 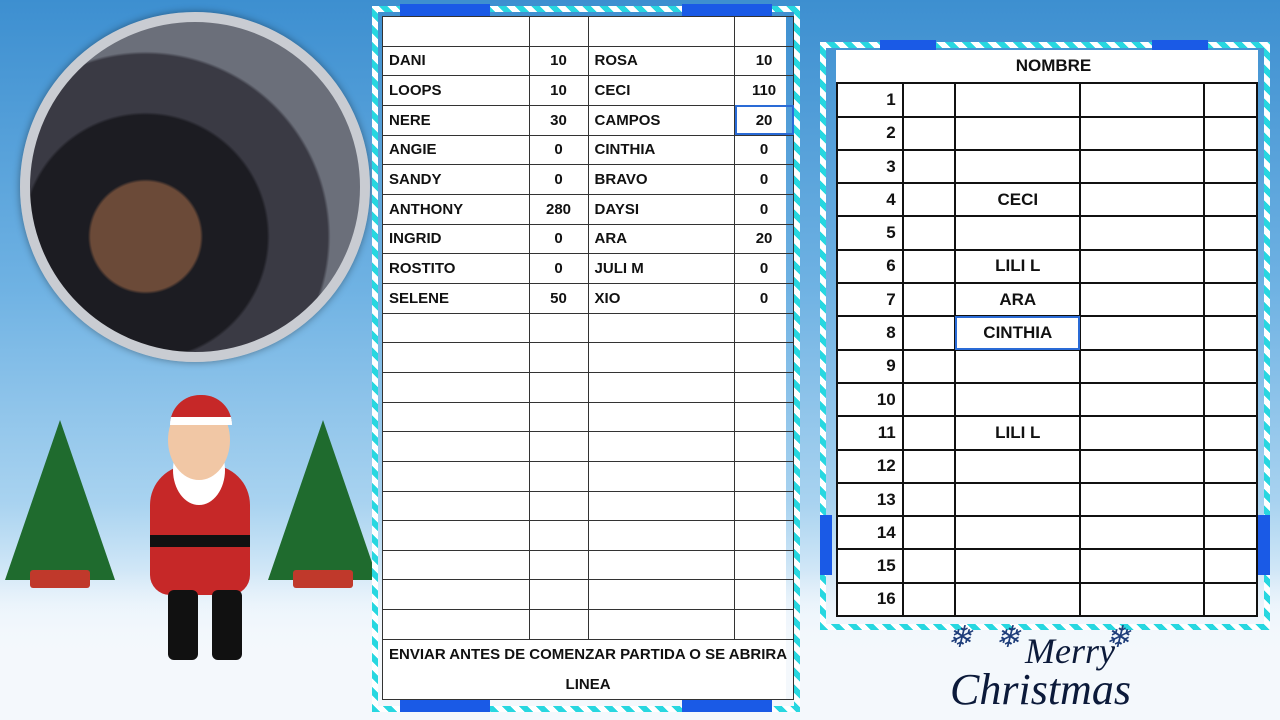 I want to click on player-name-cell: ANGIE, so click(x=456, y=150).